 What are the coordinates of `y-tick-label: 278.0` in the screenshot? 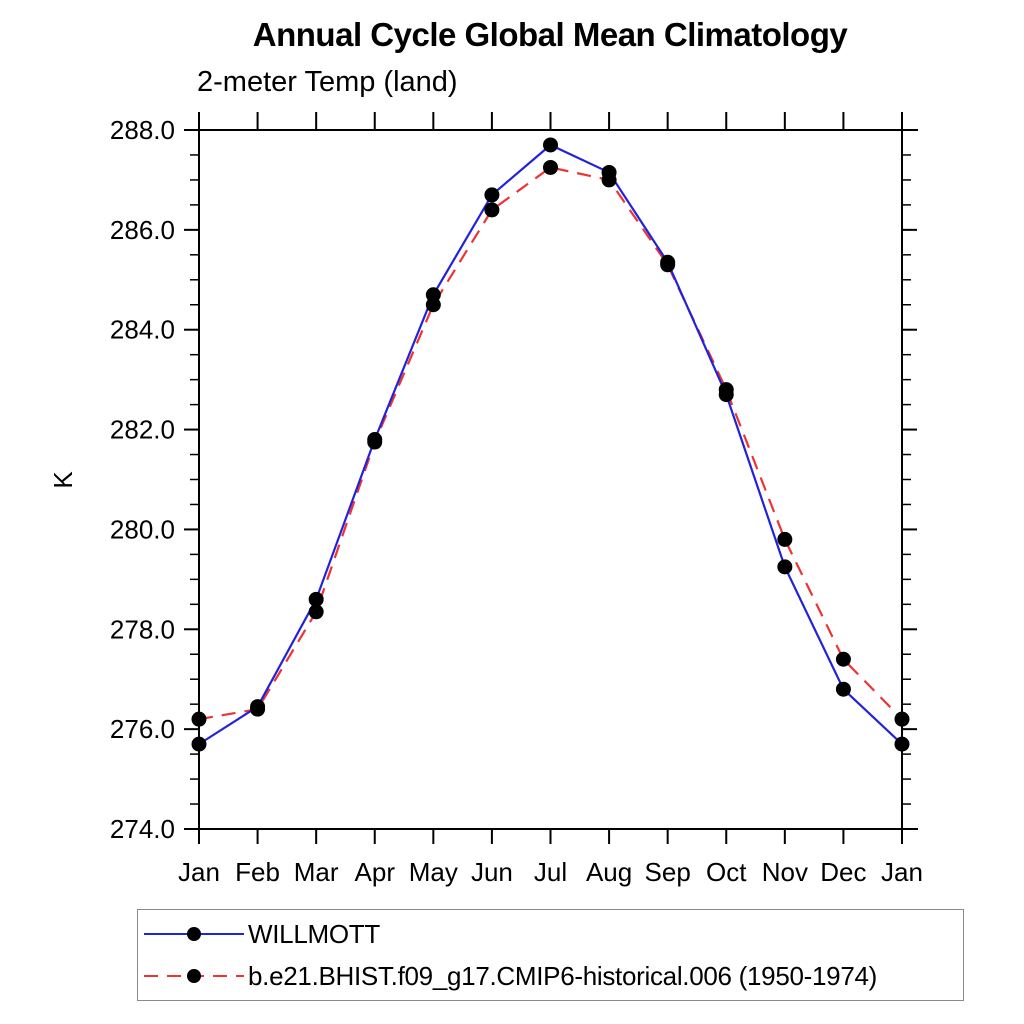 It's located at (142, 629).